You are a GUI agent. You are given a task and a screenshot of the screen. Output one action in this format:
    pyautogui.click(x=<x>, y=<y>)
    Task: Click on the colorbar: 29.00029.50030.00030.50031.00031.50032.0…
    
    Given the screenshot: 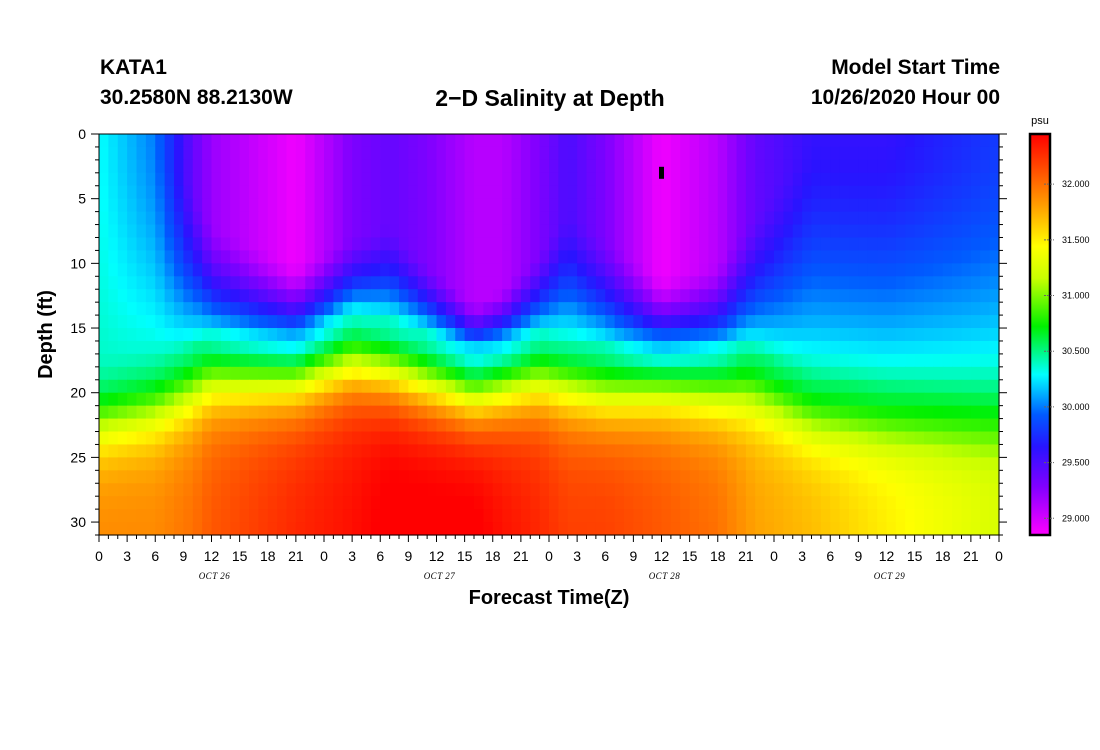 What is the action you would take?
    pyautogui.click(x=1059, y=326)
    